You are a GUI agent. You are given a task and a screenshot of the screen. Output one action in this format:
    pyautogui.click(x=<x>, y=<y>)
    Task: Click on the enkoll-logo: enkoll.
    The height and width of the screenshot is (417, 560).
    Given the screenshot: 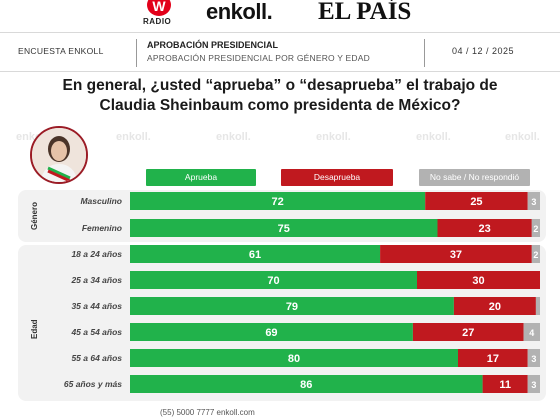 What is the action you would take?
    pyautogui.click(x=239, y=12)
    